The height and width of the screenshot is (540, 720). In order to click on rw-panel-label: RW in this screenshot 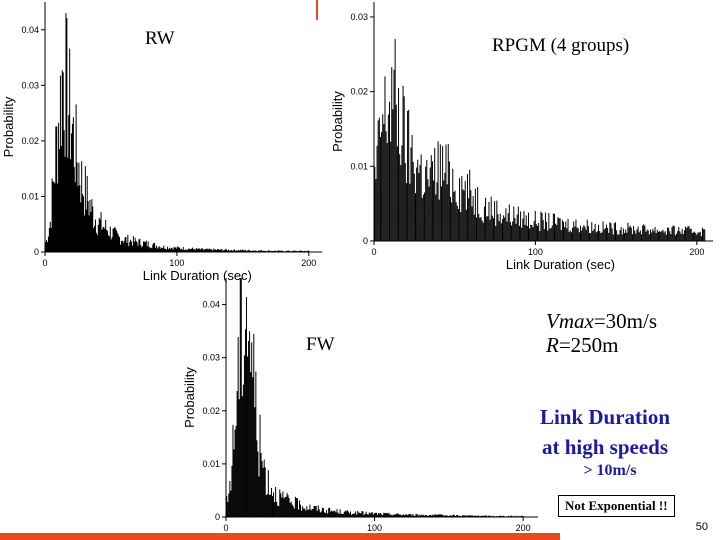, I will do `click(160, 38)`.